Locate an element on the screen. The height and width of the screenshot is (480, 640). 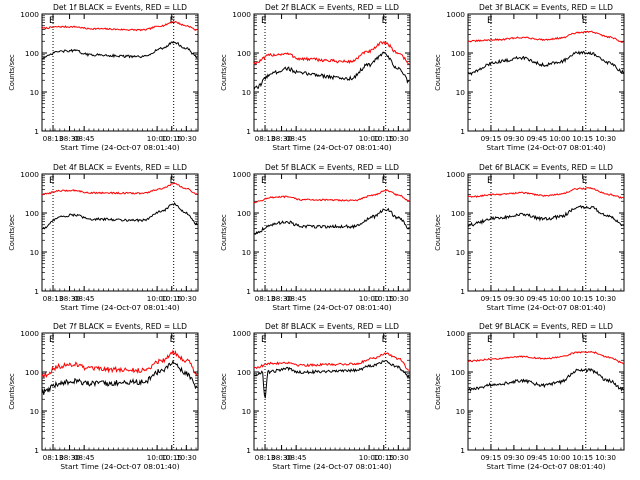
panel-9-y-tick-label: 10 is located at coordinates (461, 411).